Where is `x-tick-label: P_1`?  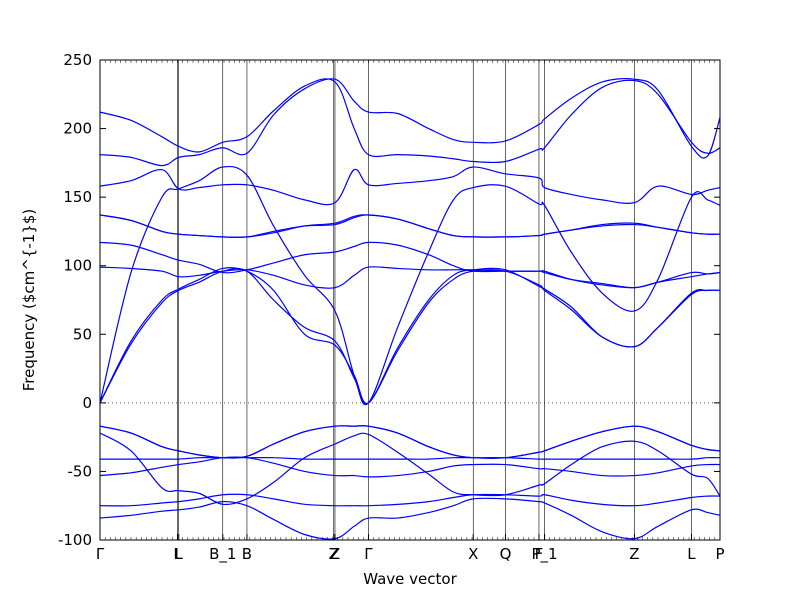
x-tick-label: P_1 is located at coordinates (544, 554).